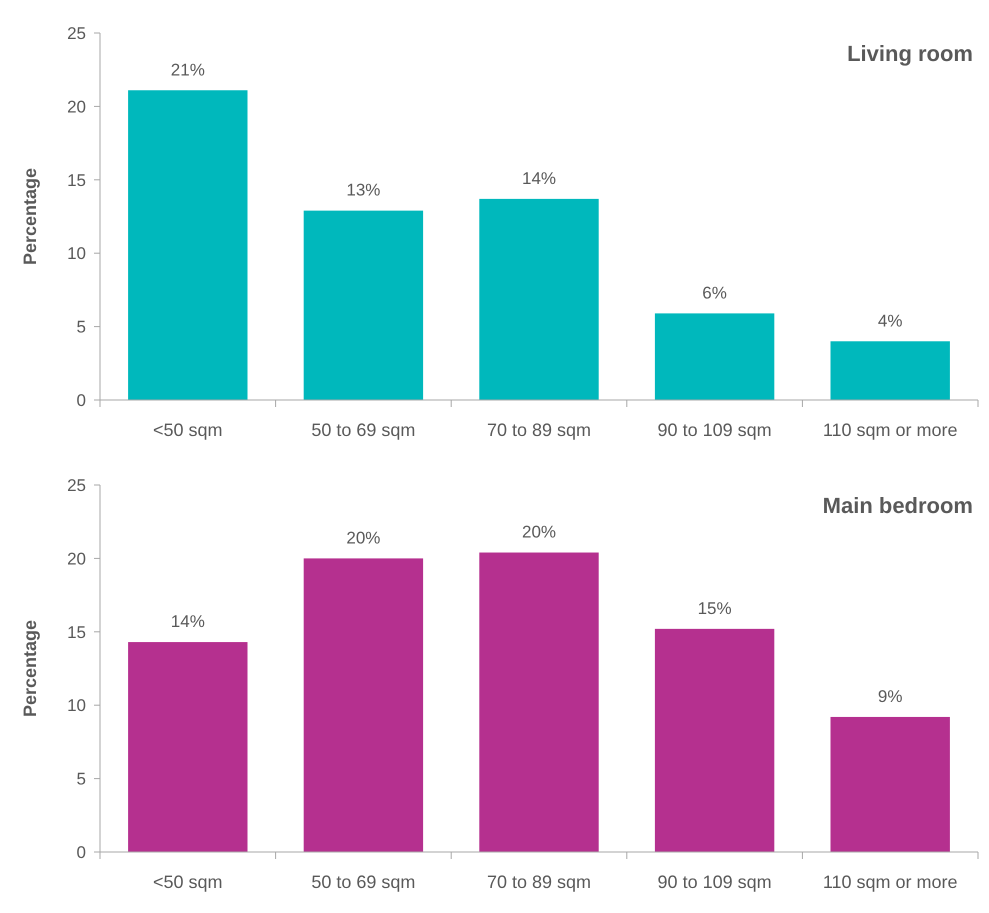 The width and height of the screenshot is (989, 913). What do you see at coordinates (363, 190) in the screenshot?
I see `data-label: 13%` at bounding box center [363, 190].